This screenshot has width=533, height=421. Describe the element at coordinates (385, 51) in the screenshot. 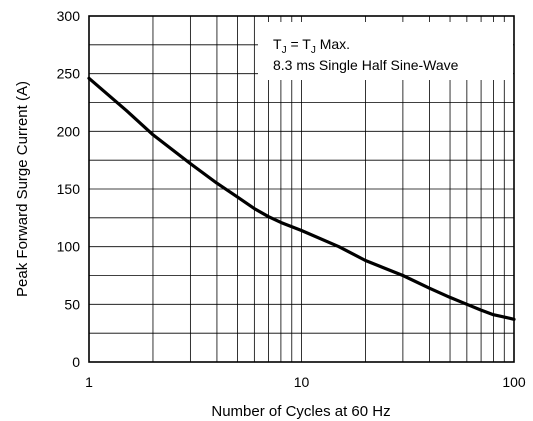

I see `annotation-box` at that location.